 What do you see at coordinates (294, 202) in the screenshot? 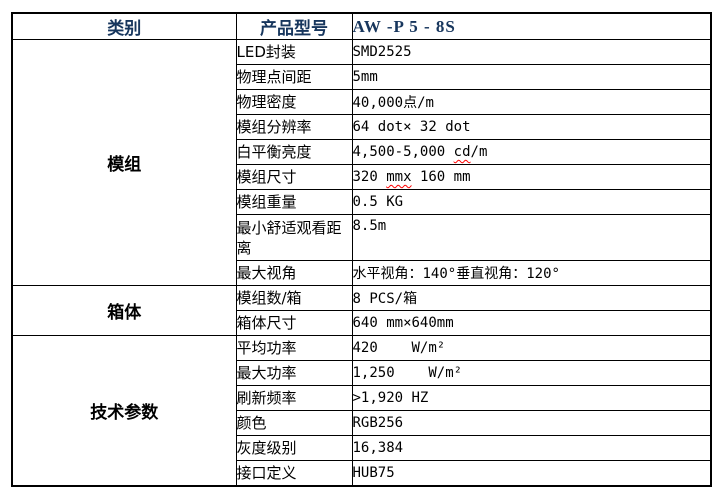
I see `spec-label: 模组重量` at bounding box center [294, 202].